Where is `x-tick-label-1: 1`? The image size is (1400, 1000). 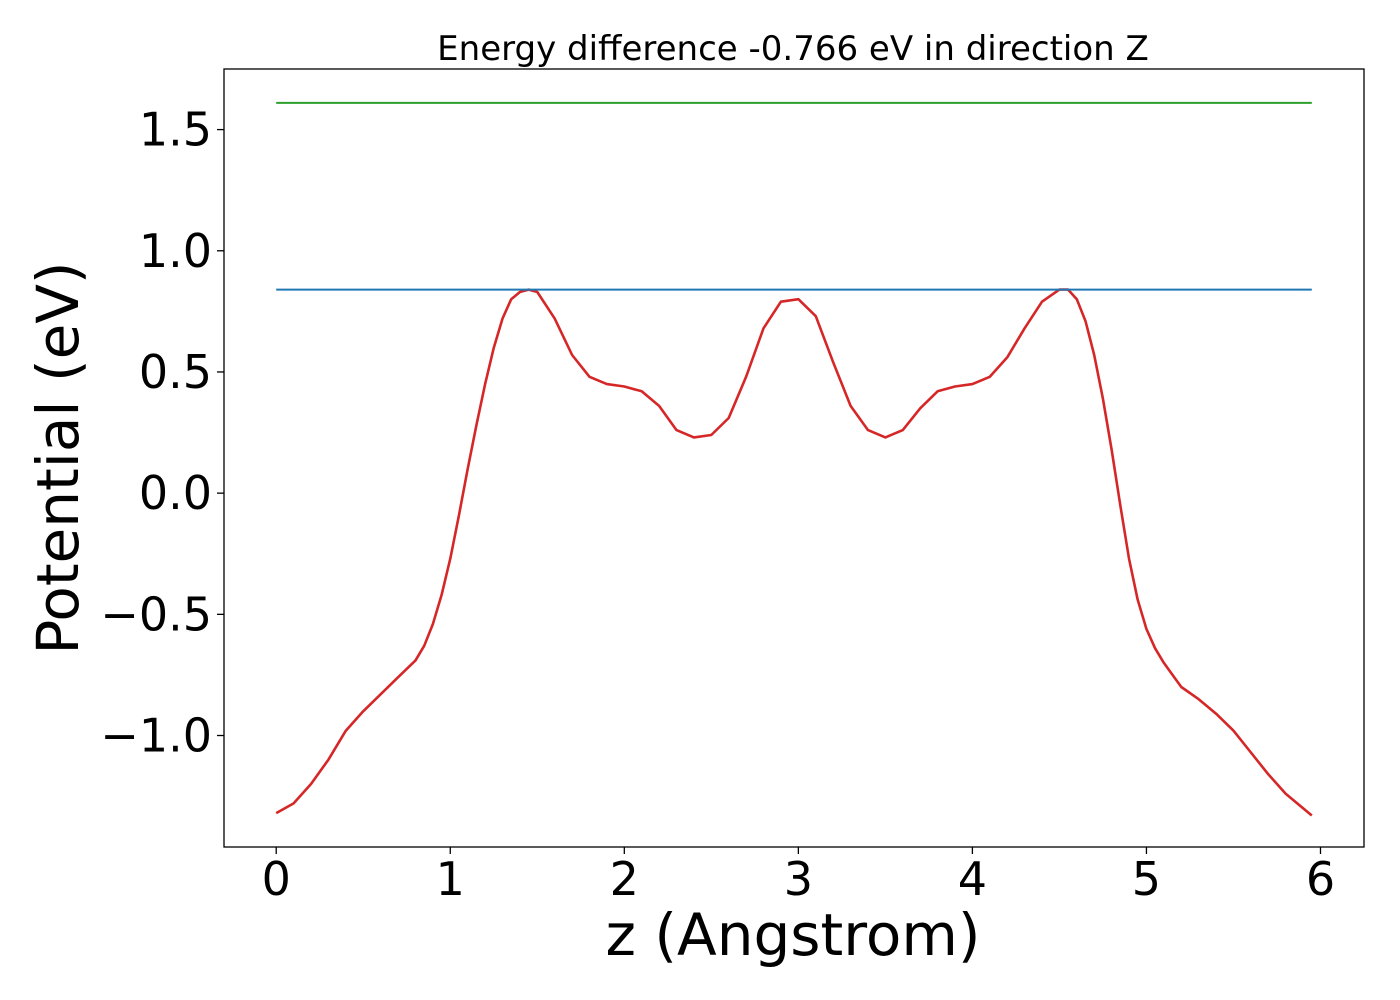
x-tick-label-1: 1 is located at coordinates (450, 879).